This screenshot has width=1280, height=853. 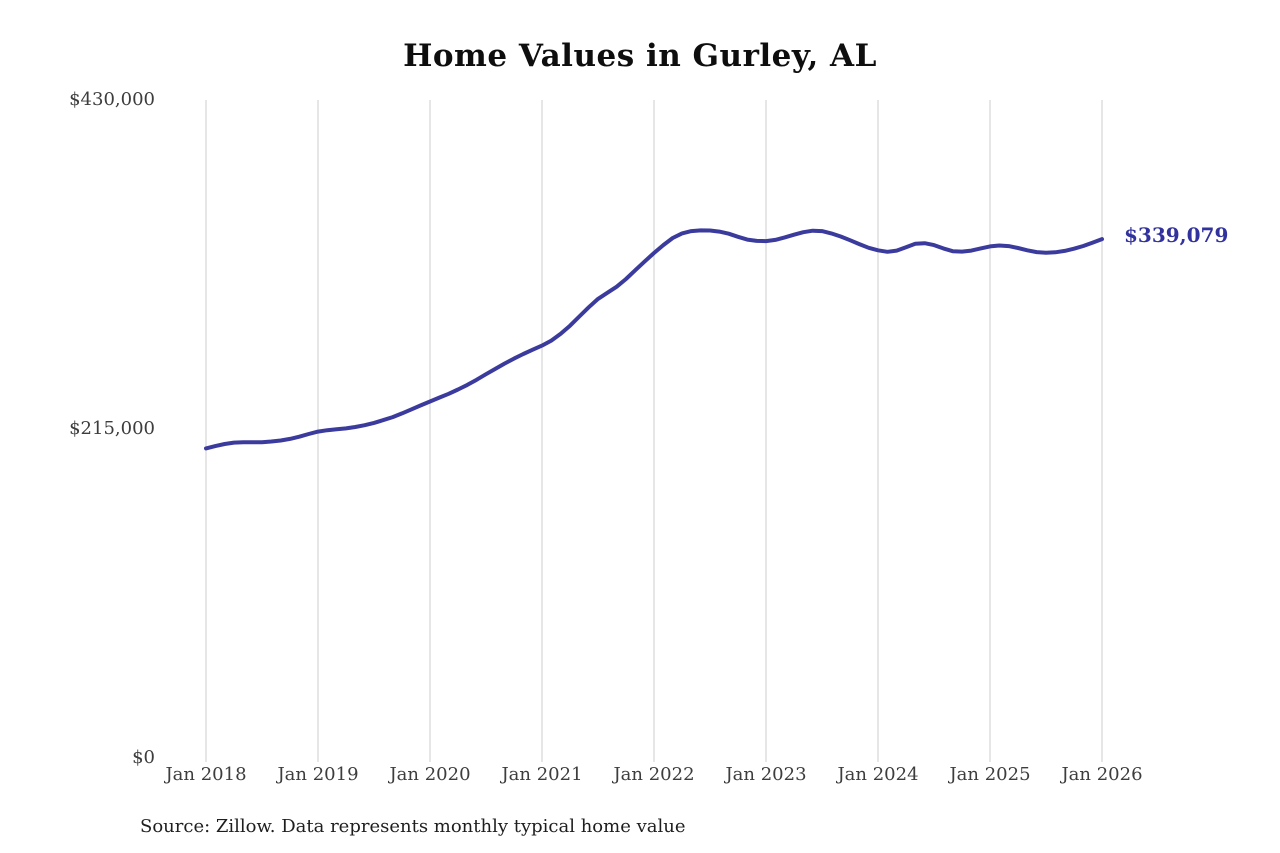 I want to click on x-tick-label: Jan 2020, so click(x=430, y=774).